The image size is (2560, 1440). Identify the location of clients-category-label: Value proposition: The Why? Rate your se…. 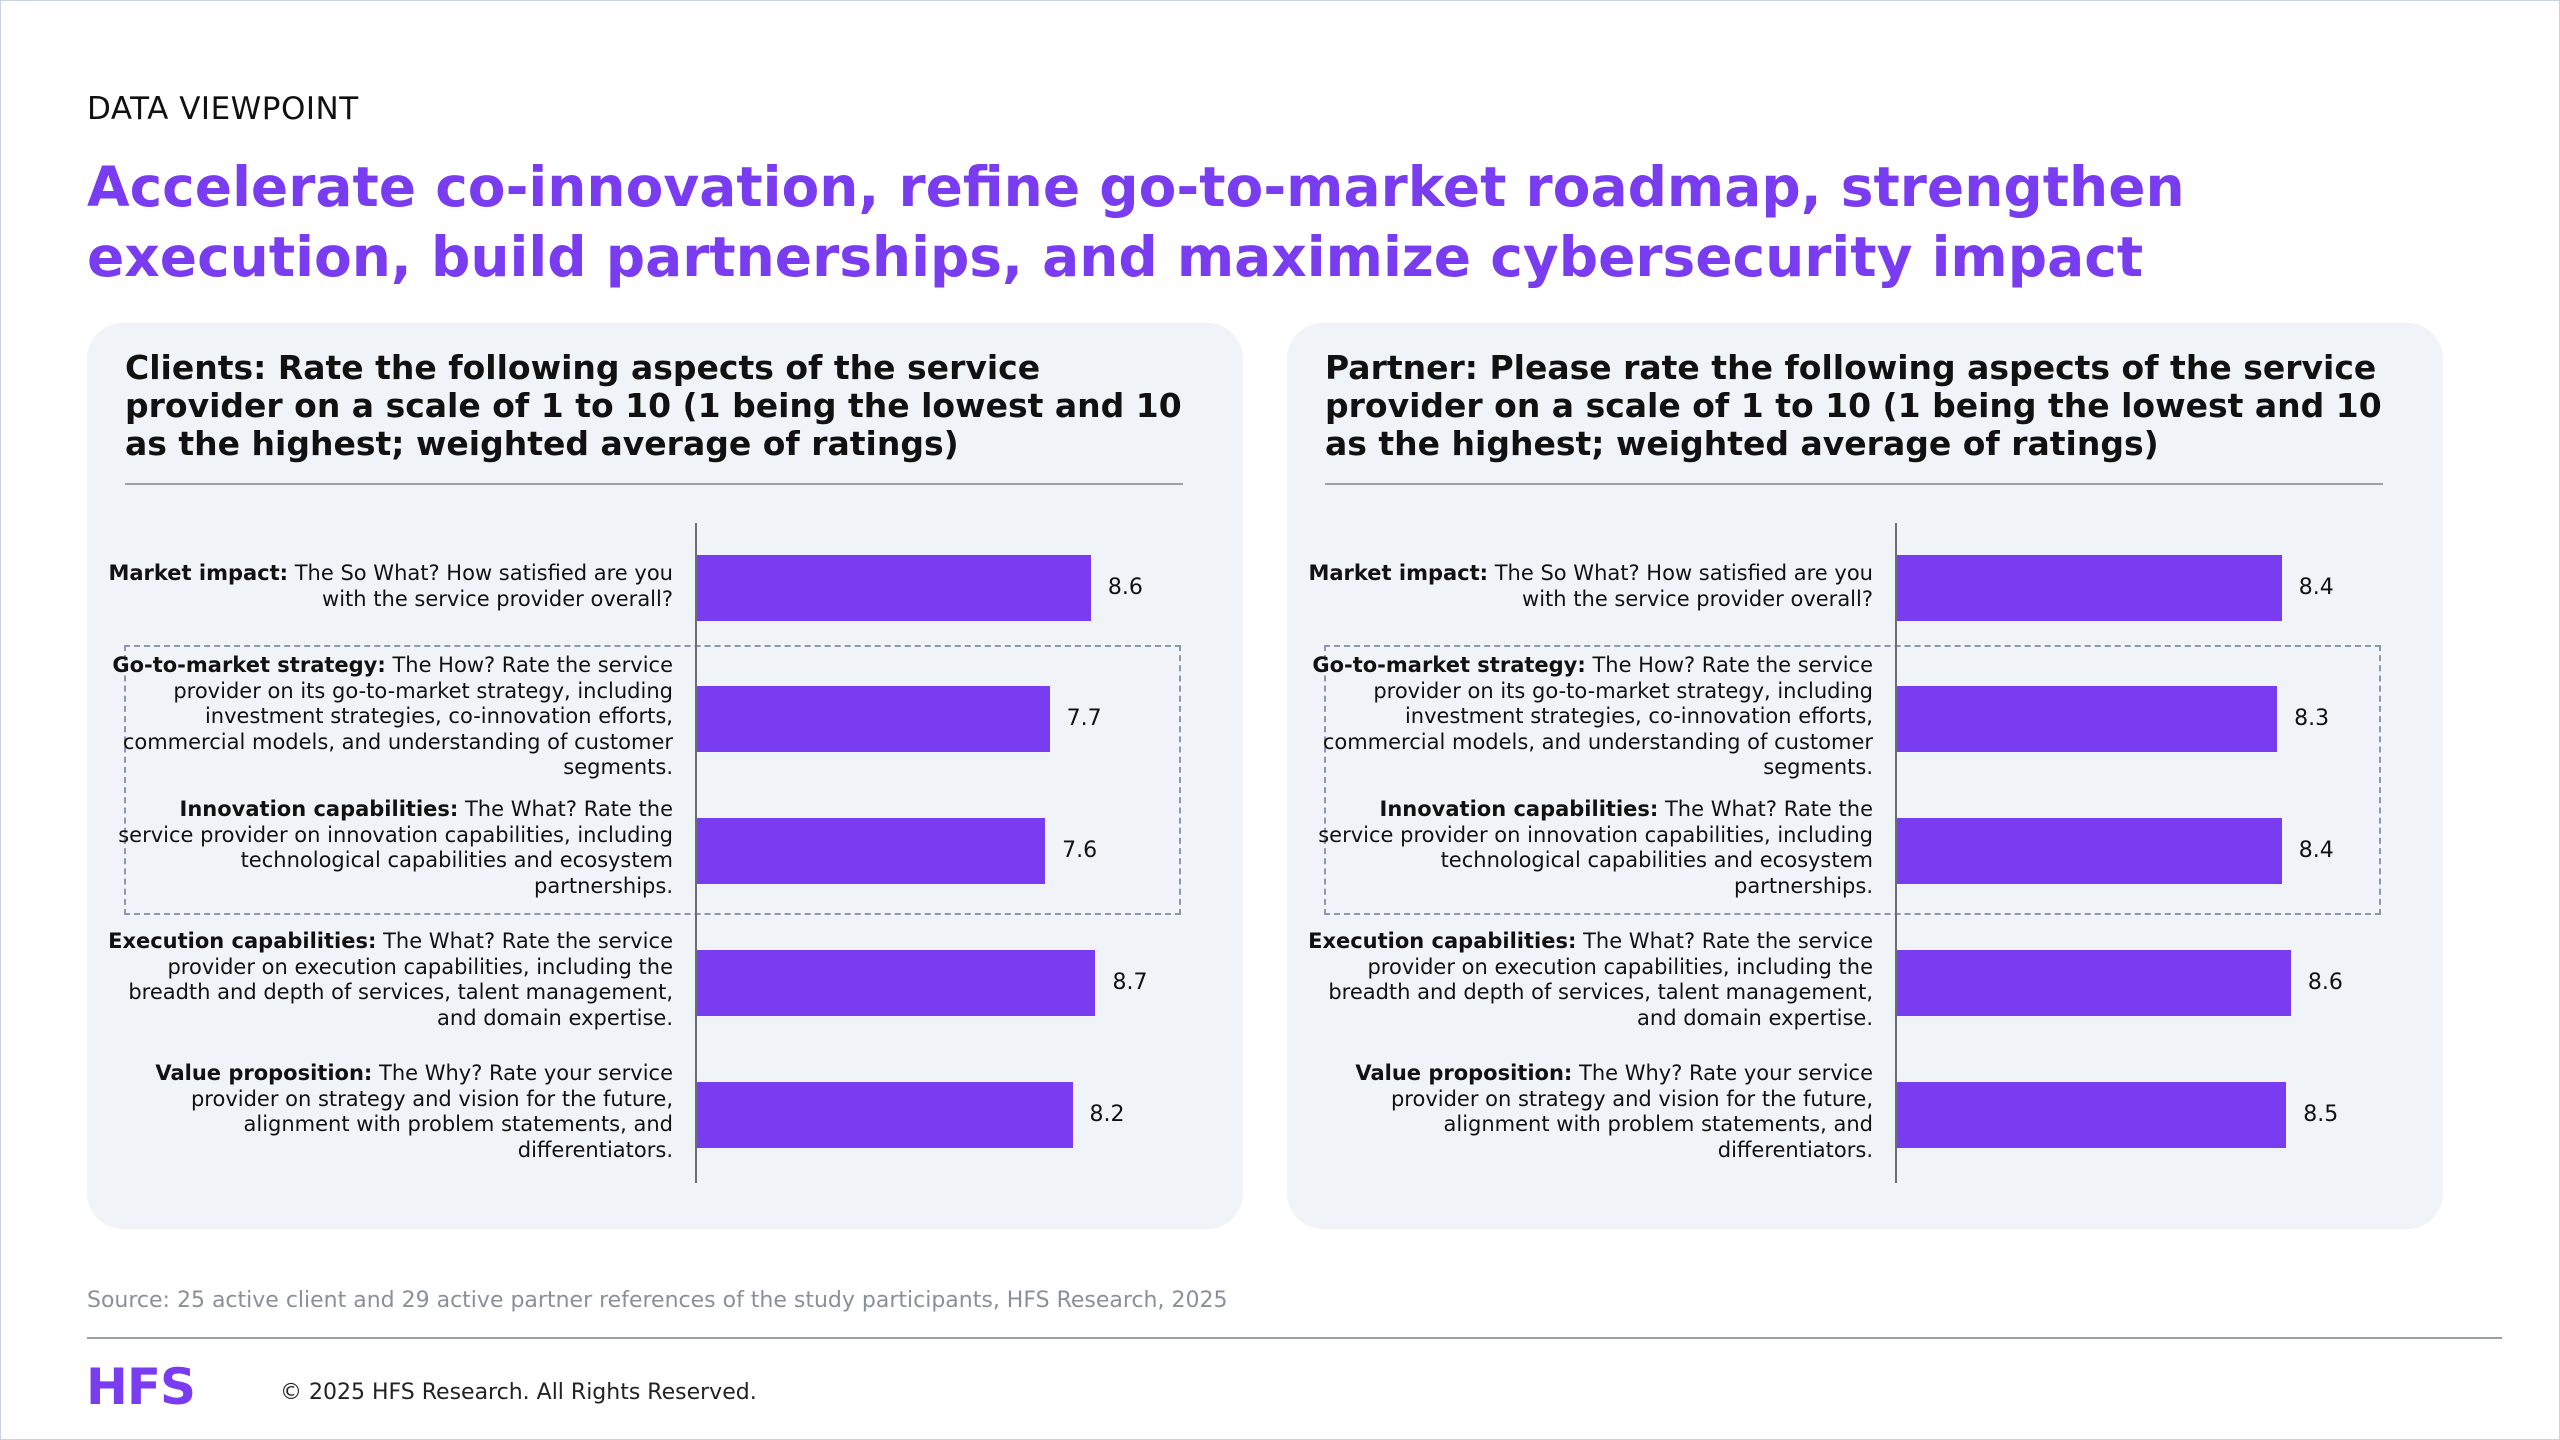
(390, 1112).